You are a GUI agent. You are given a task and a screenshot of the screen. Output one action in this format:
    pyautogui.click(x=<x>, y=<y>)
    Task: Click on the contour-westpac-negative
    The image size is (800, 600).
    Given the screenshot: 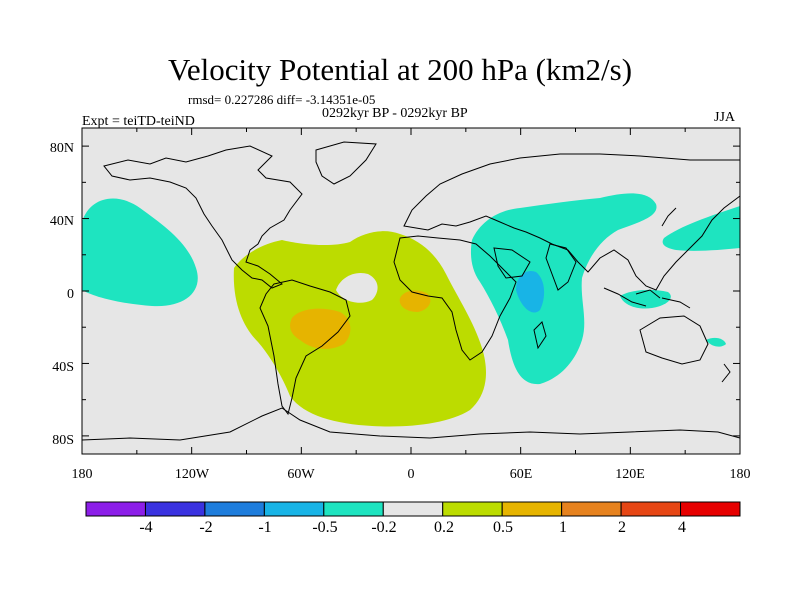 What is the action you would take?
    pyautogui.click(x=701, y=228)
    